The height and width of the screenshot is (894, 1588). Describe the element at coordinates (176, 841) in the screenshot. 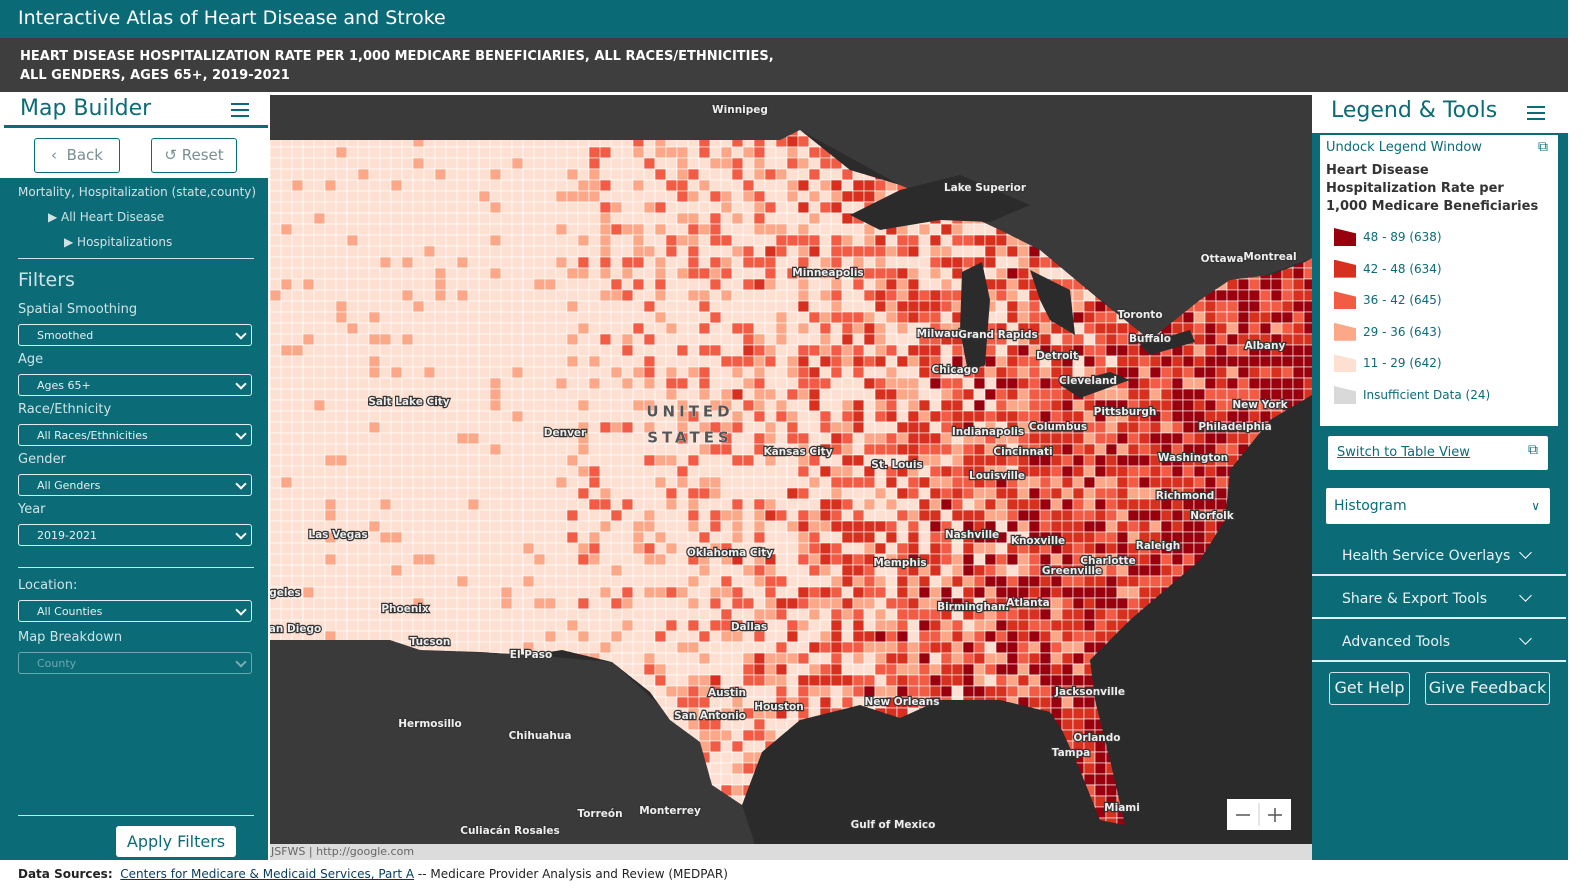

I see `apply-button: Apply Filters` at that location.